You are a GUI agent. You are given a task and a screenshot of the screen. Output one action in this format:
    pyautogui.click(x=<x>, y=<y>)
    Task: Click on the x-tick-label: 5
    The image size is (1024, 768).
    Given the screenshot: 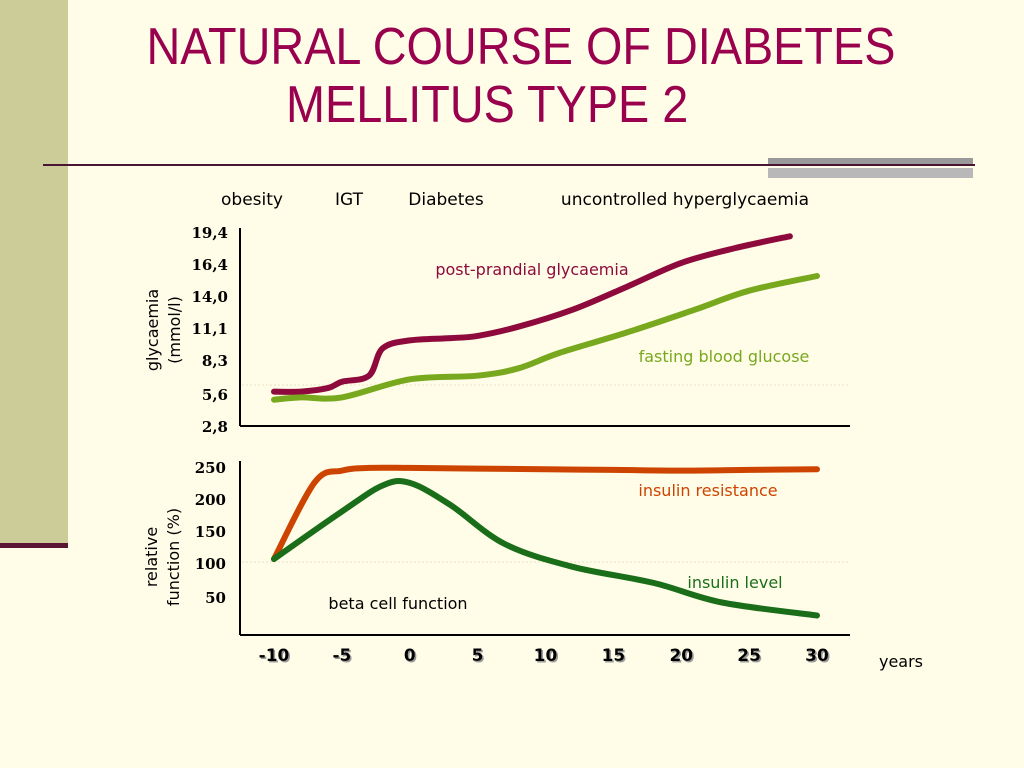 What is the action you would take?
    pyautogui.click(x=478, y=656)
    